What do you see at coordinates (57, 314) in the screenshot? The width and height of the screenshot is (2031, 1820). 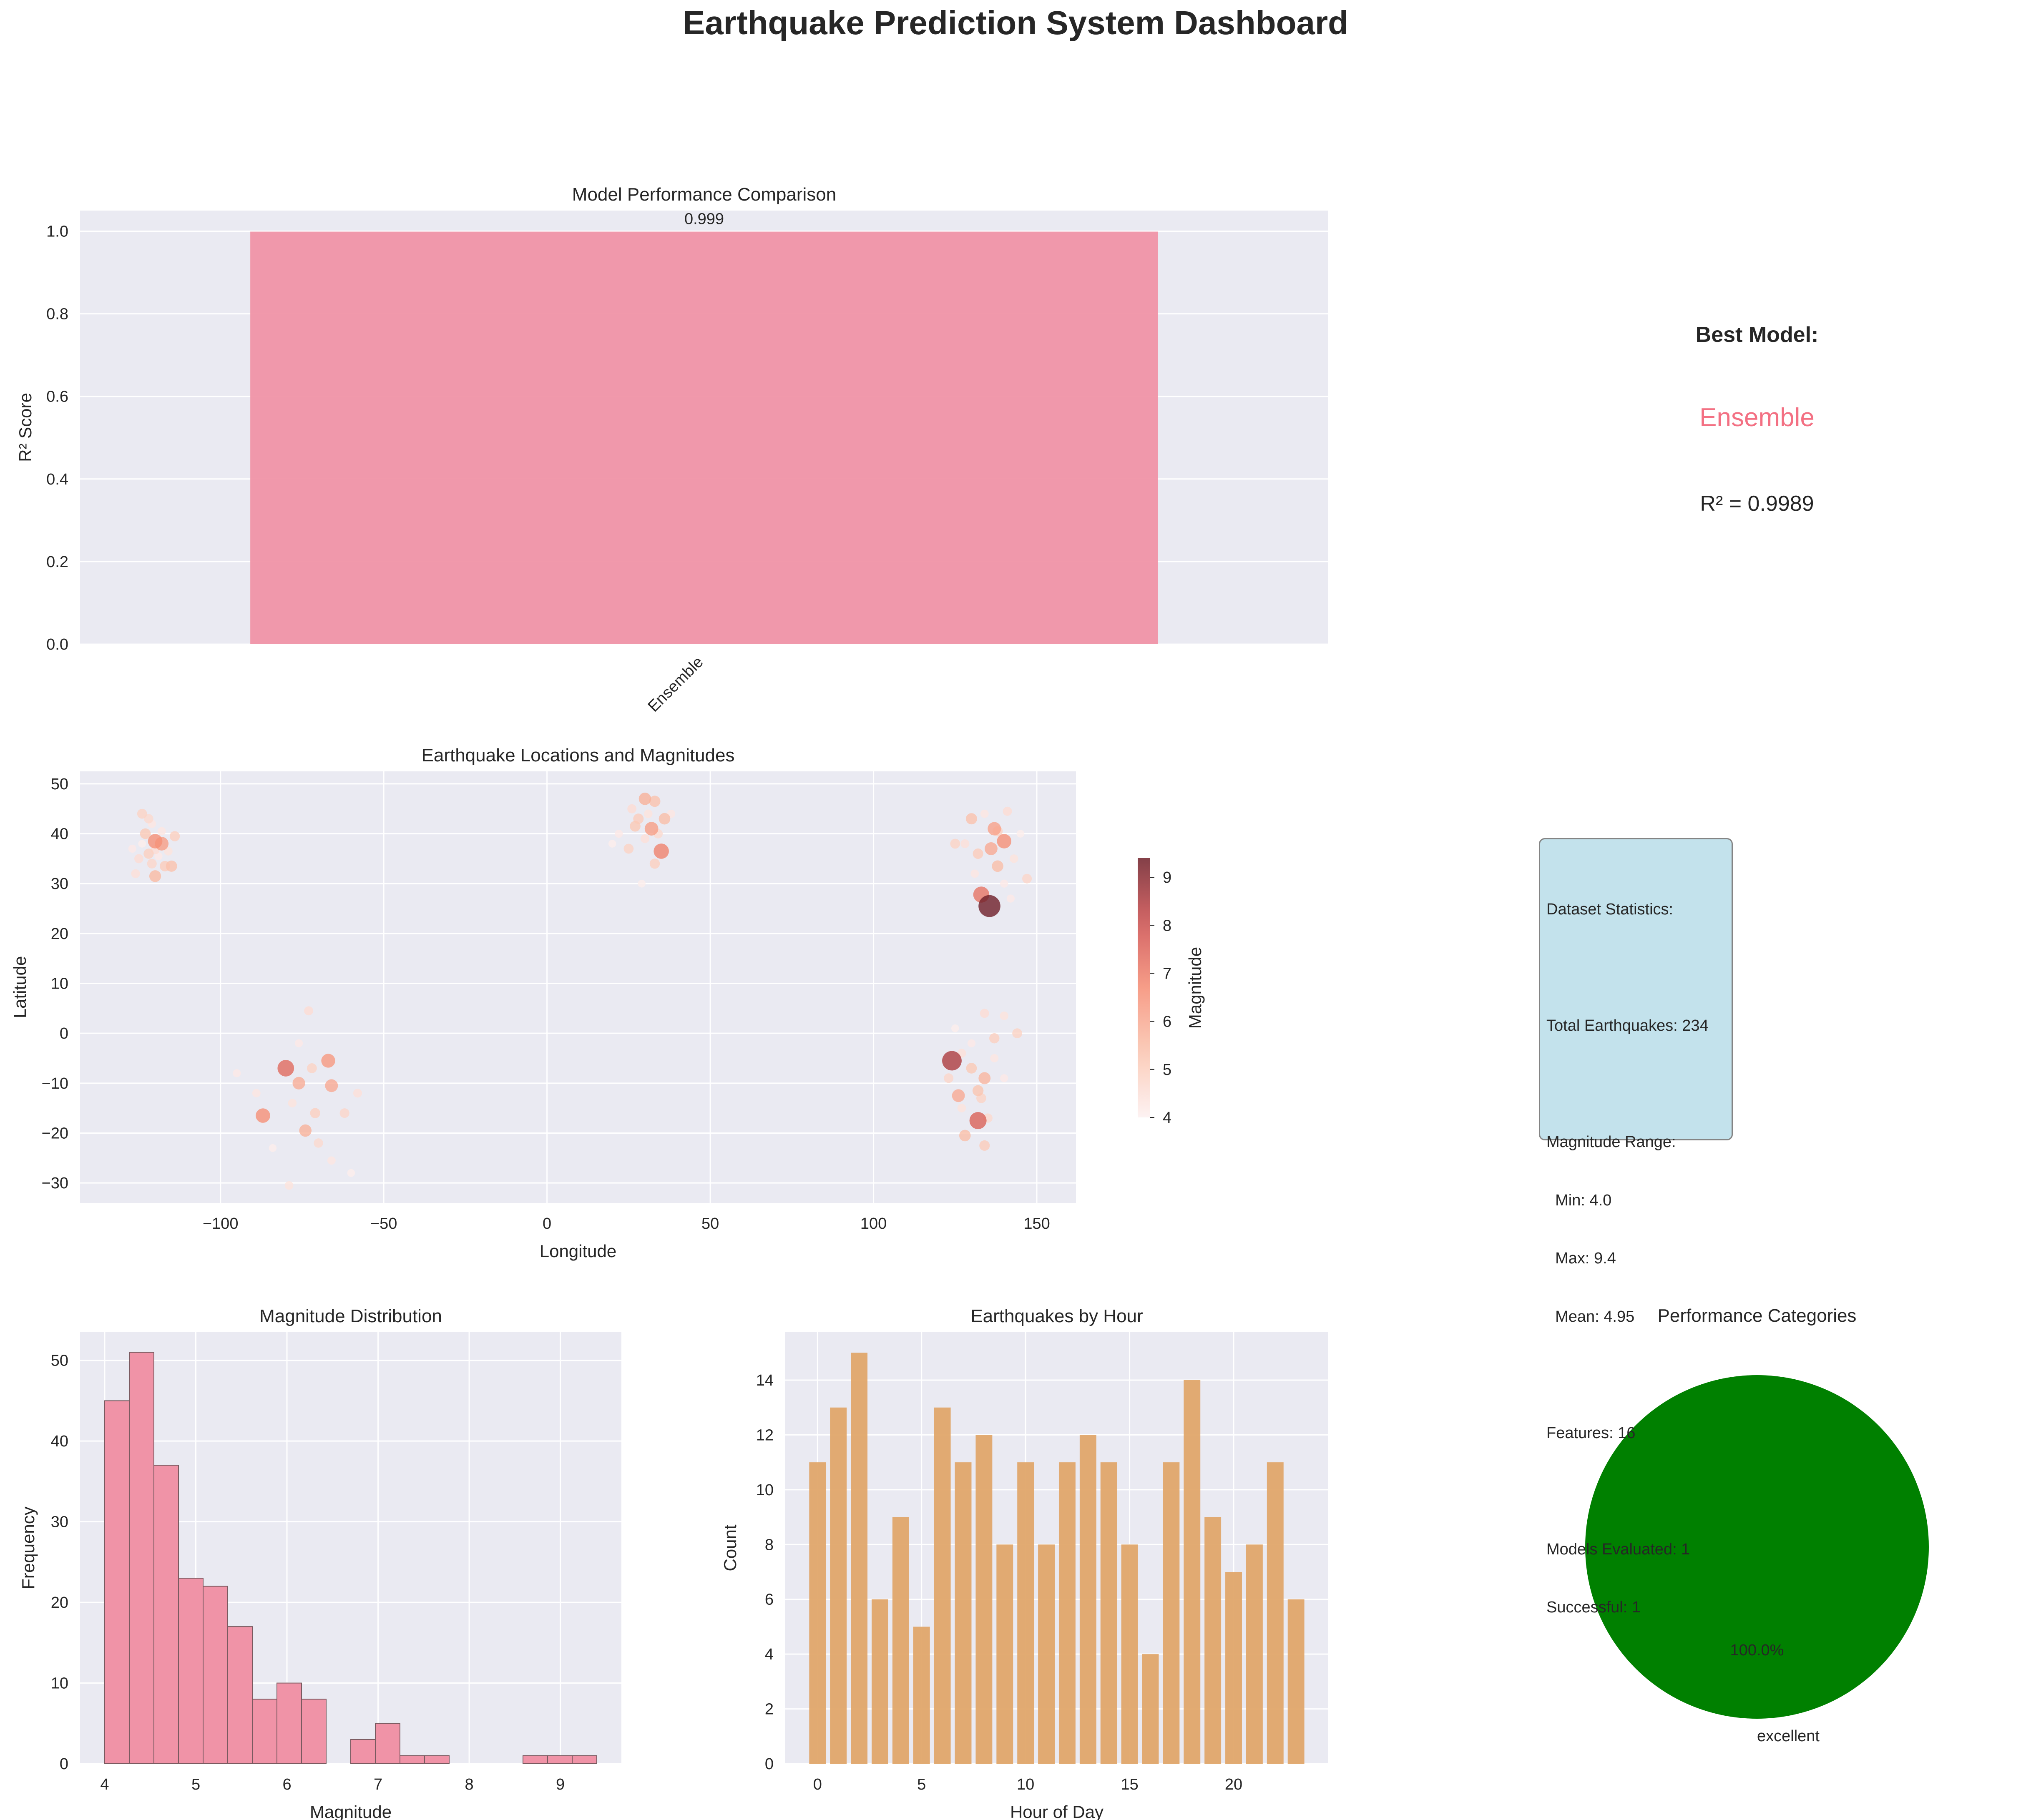 I see `y-tick-label: 0.8` at bounding box center [57, 314].